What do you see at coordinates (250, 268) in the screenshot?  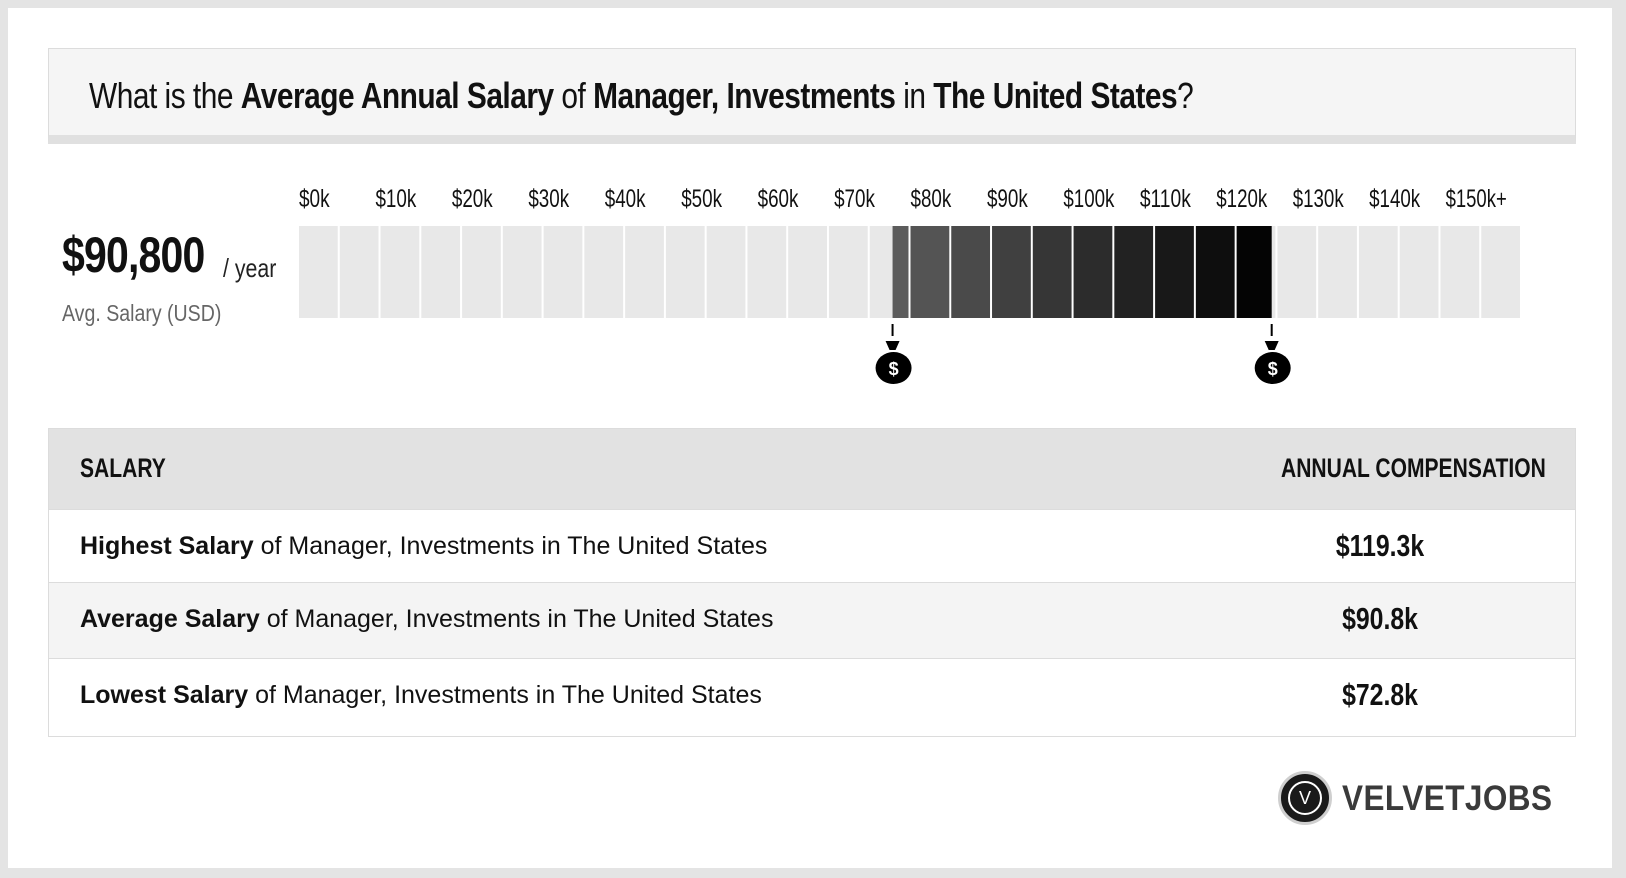 I see `average-salary-unit: / year` at bounding box center [250, 268].